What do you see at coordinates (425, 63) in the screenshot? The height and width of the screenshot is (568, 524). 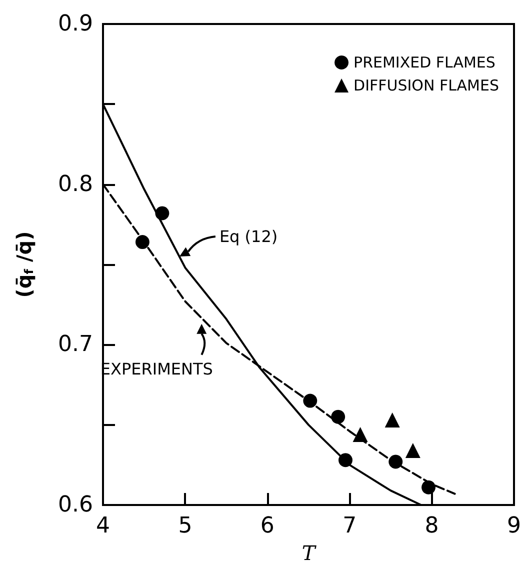 I see `legend-label: PREMIXED FLAMES` at bounding box center [425, 63].